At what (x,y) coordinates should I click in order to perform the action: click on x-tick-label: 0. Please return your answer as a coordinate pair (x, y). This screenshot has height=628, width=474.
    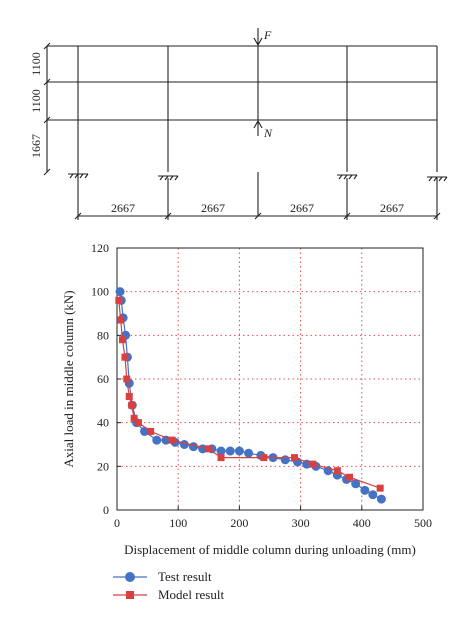
    Looking at the image, I should click on (117, 523).